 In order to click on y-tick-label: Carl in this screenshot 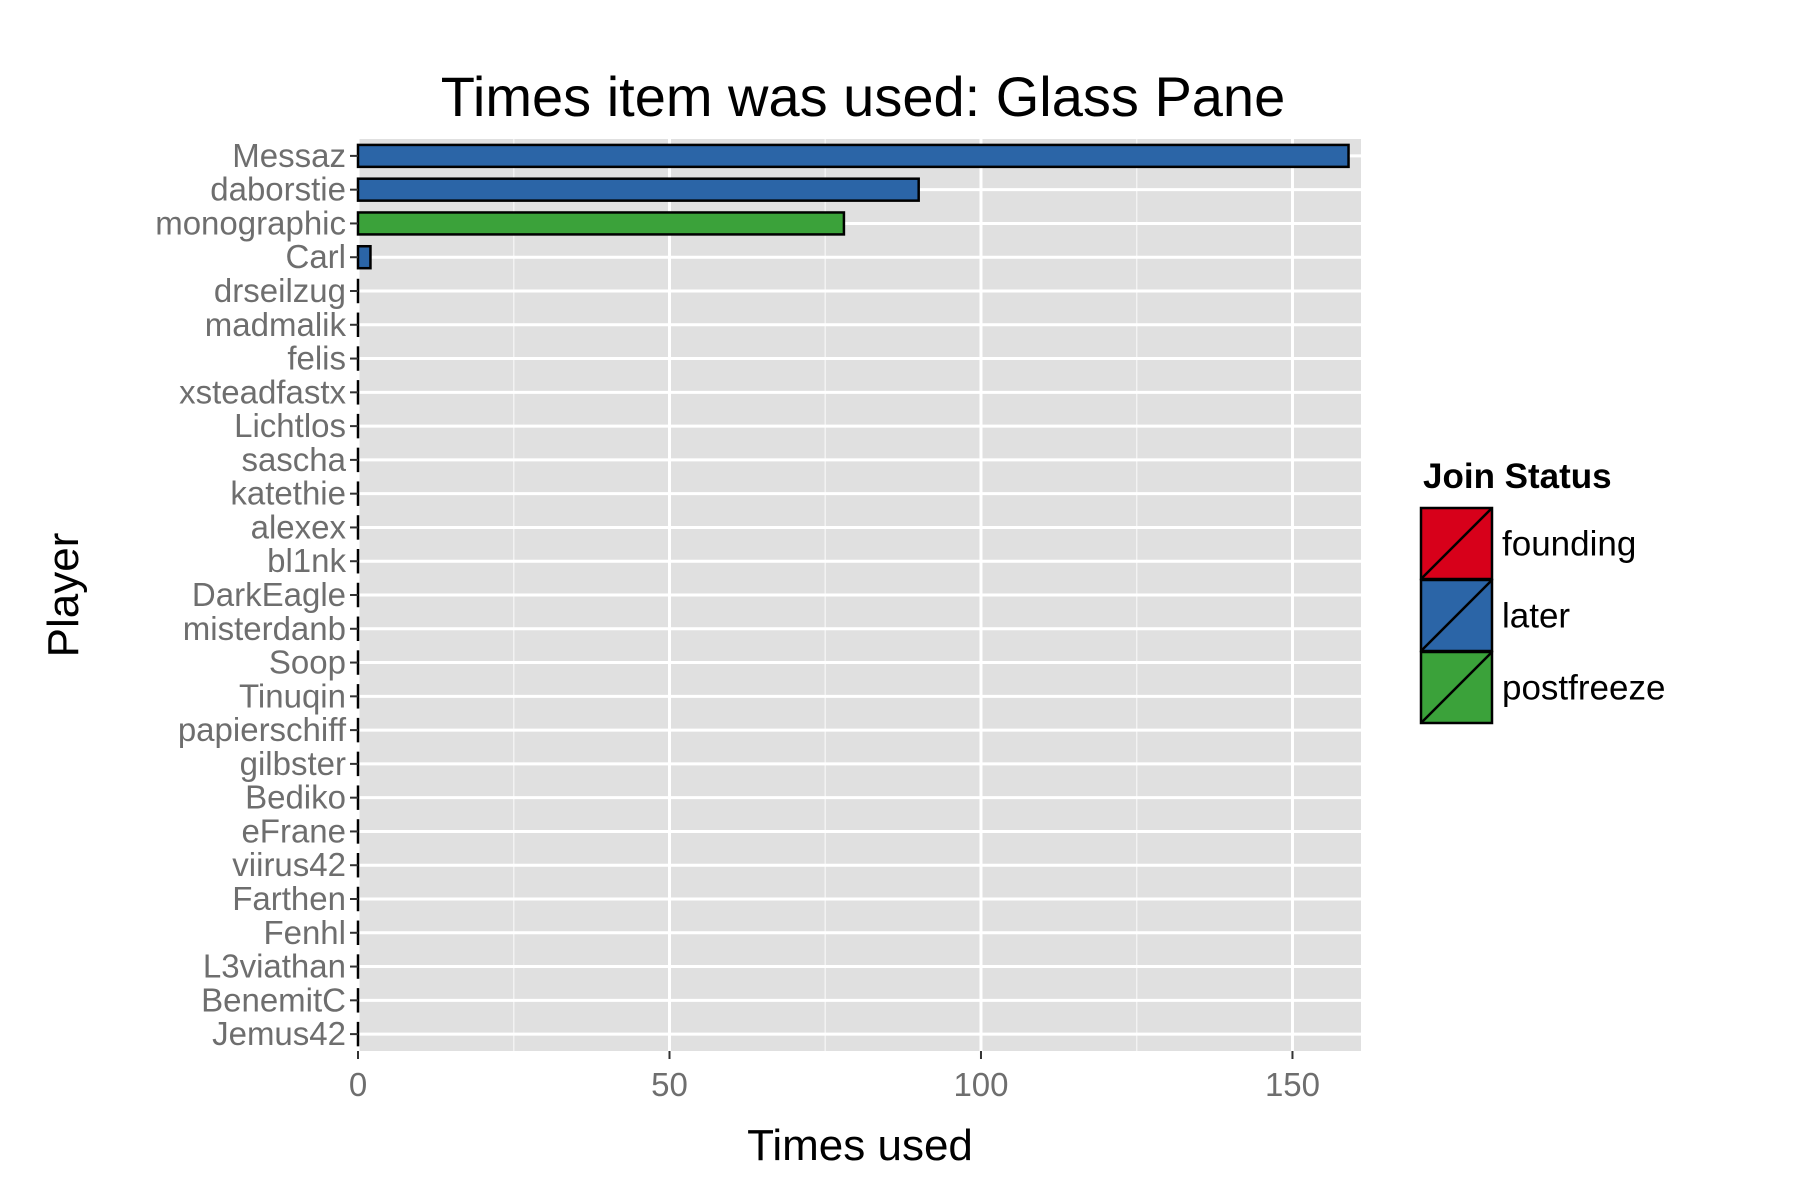, I will do `click(315, 256)`.